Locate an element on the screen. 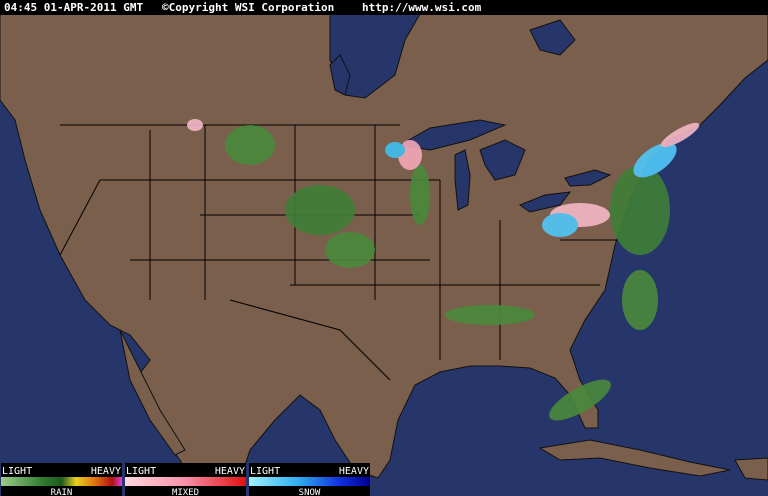  cuba is located at coordinates (634, 458).